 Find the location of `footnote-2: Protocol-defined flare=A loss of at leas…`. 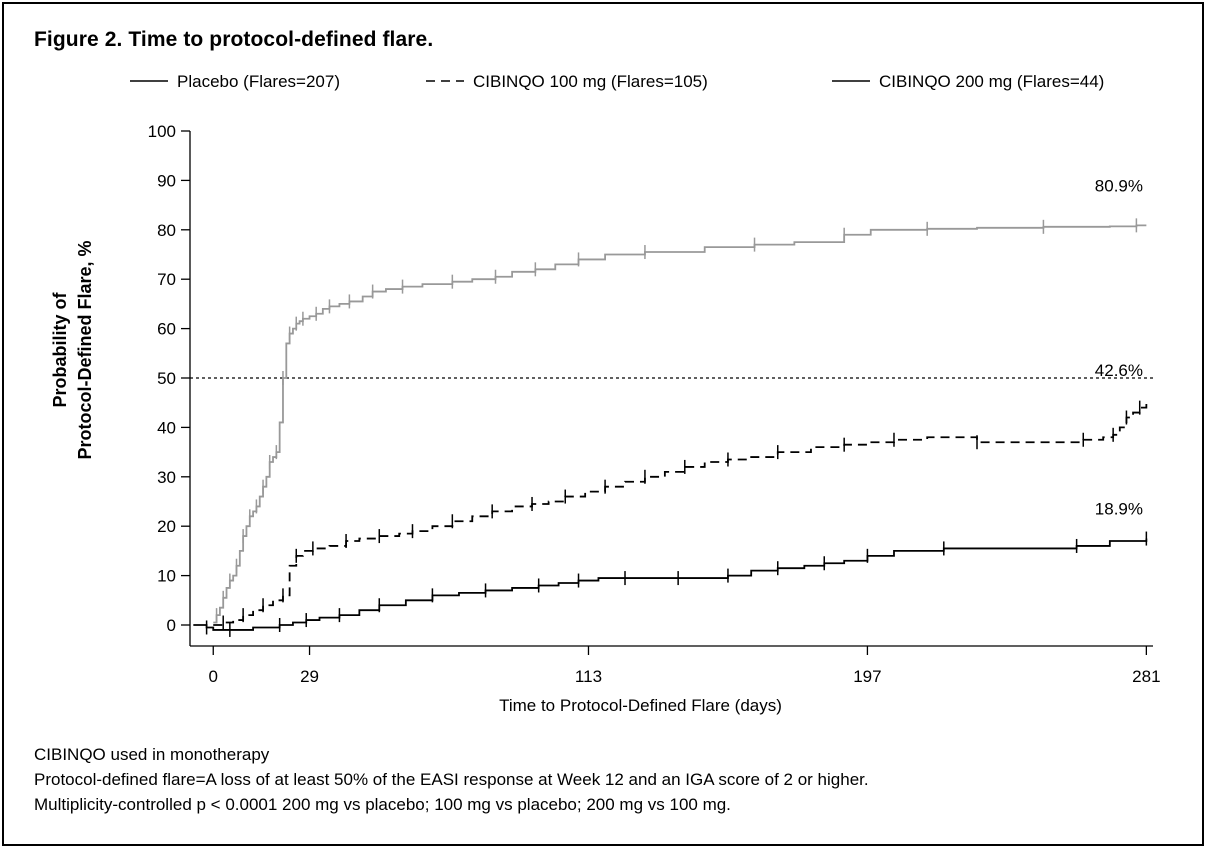

footnote-2: Protocol-defined flare=A loss of at leas… is located at coordinates (451, 779).